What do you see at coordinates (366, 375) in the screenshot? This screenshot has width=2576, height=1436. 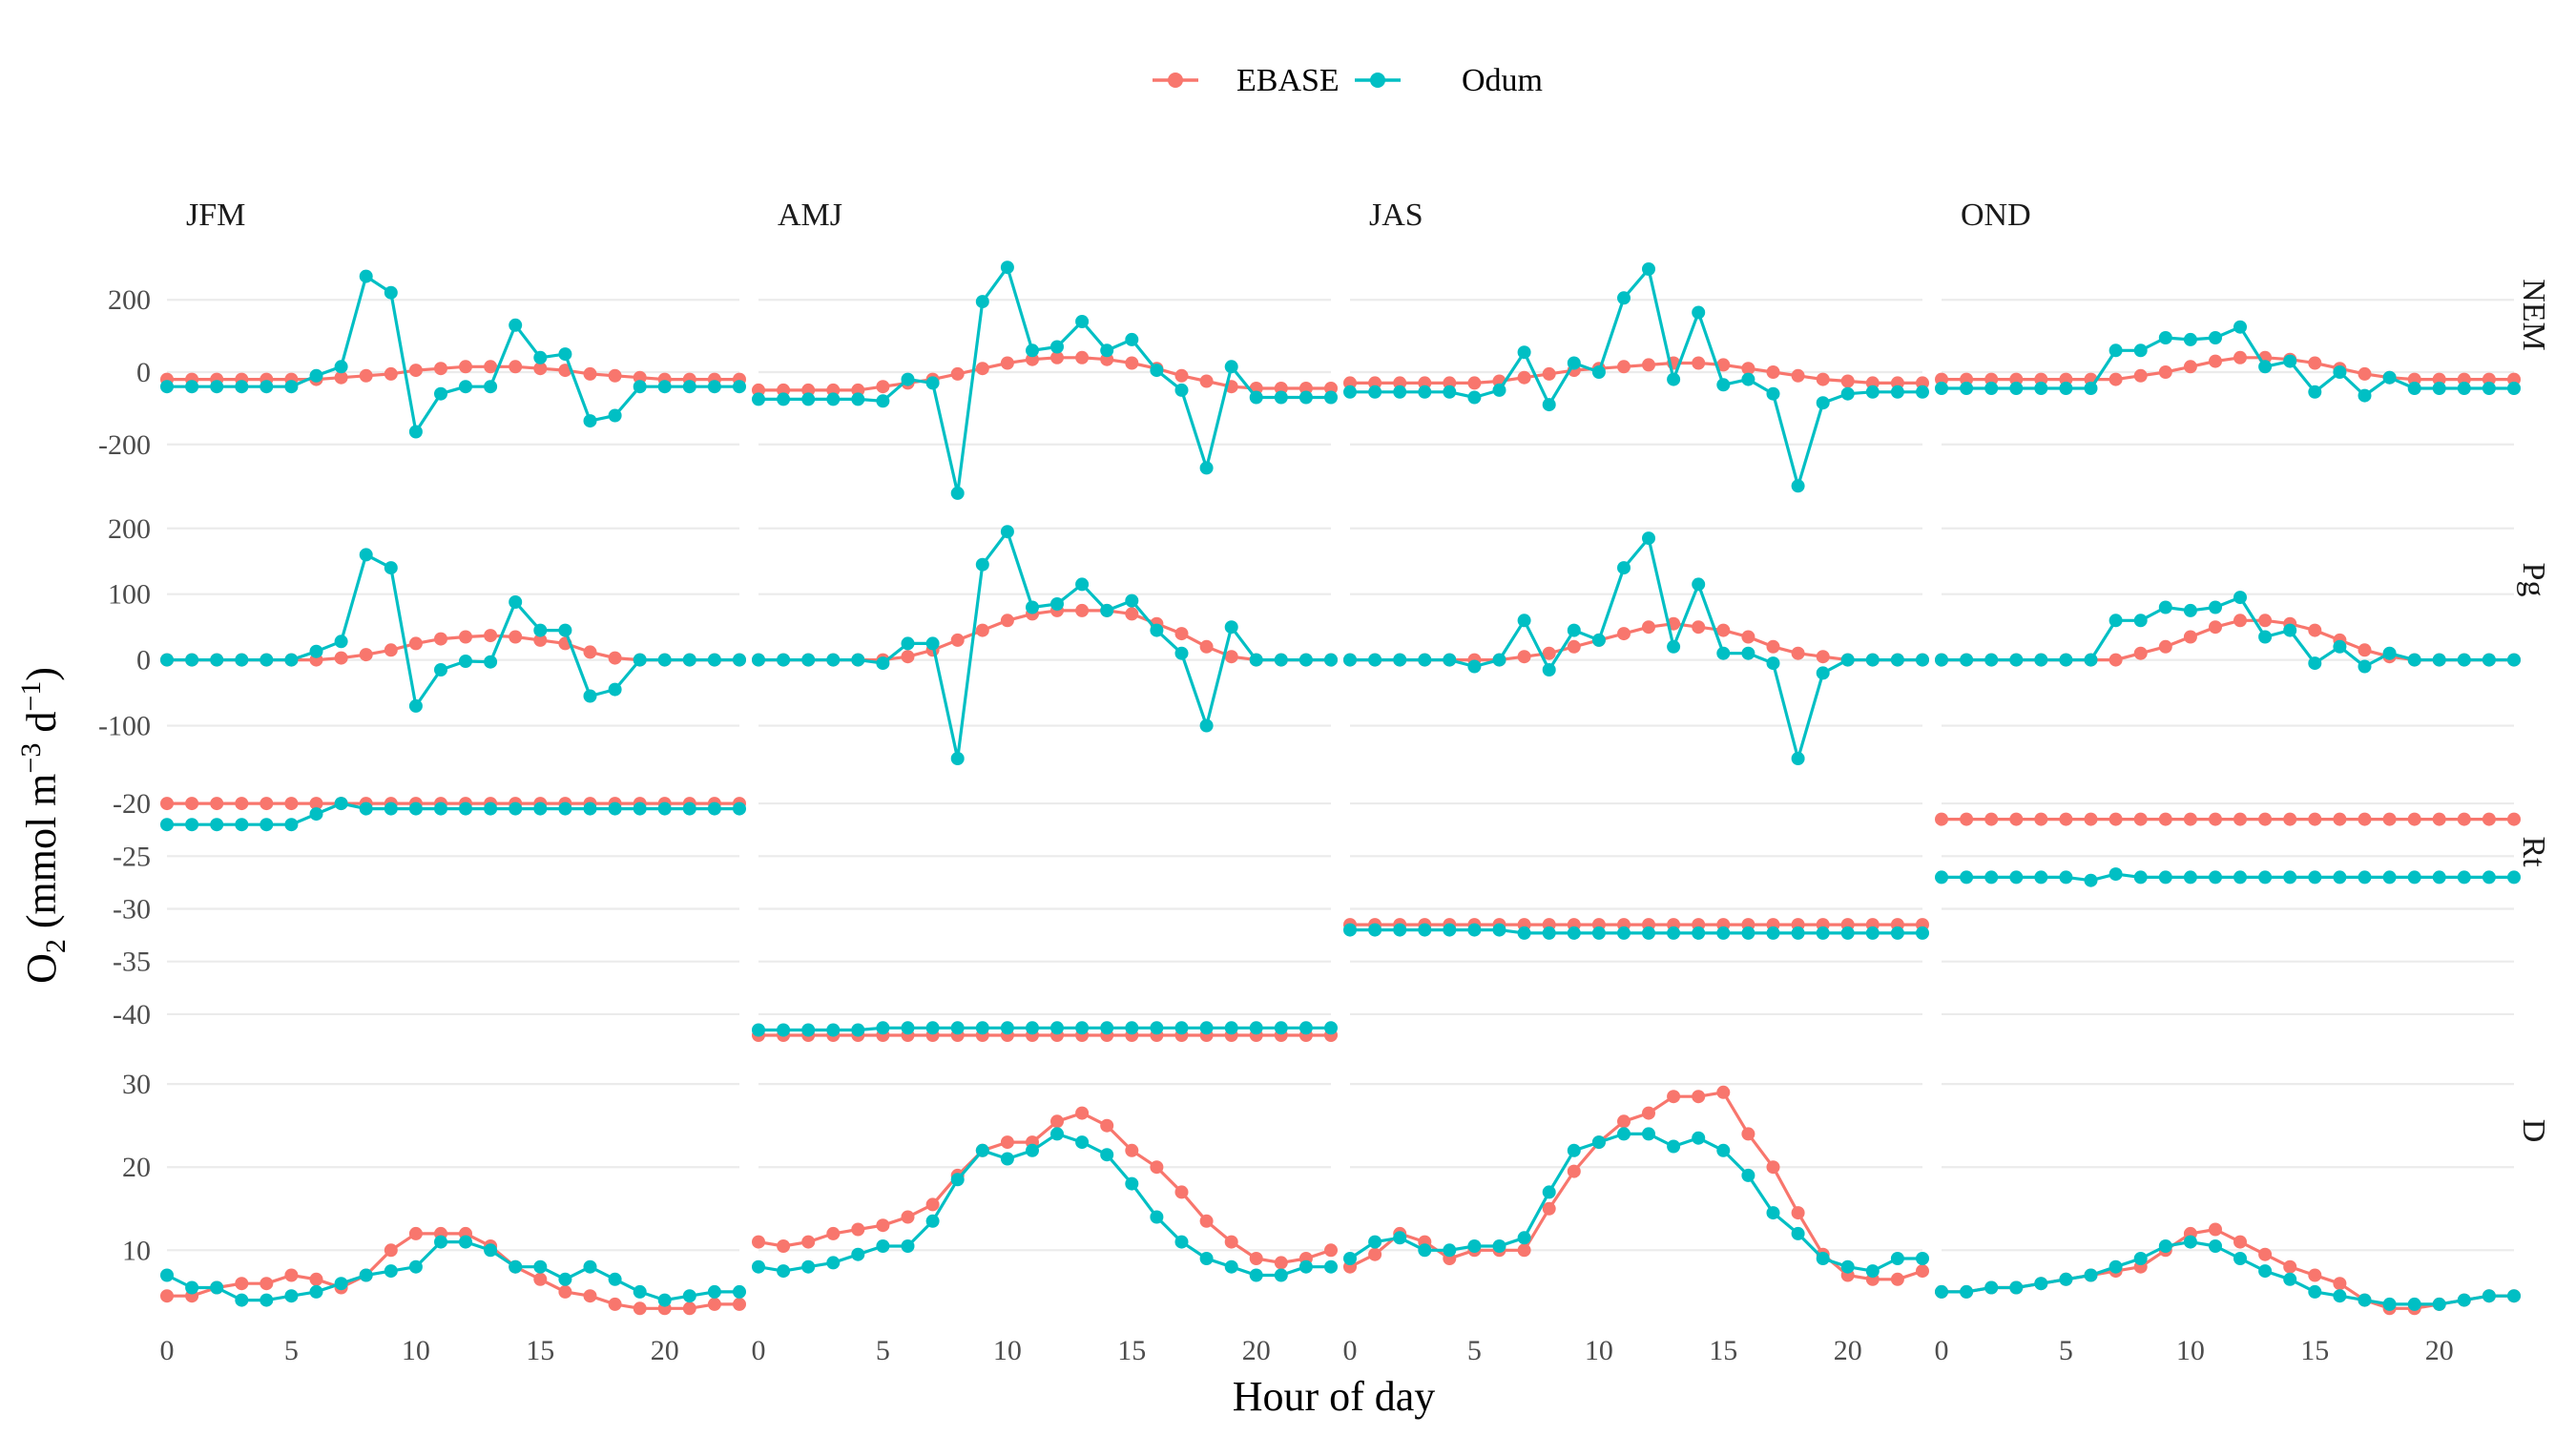 I see `data-point-ebase-nem-jfm` at bounding box center [366, 375].